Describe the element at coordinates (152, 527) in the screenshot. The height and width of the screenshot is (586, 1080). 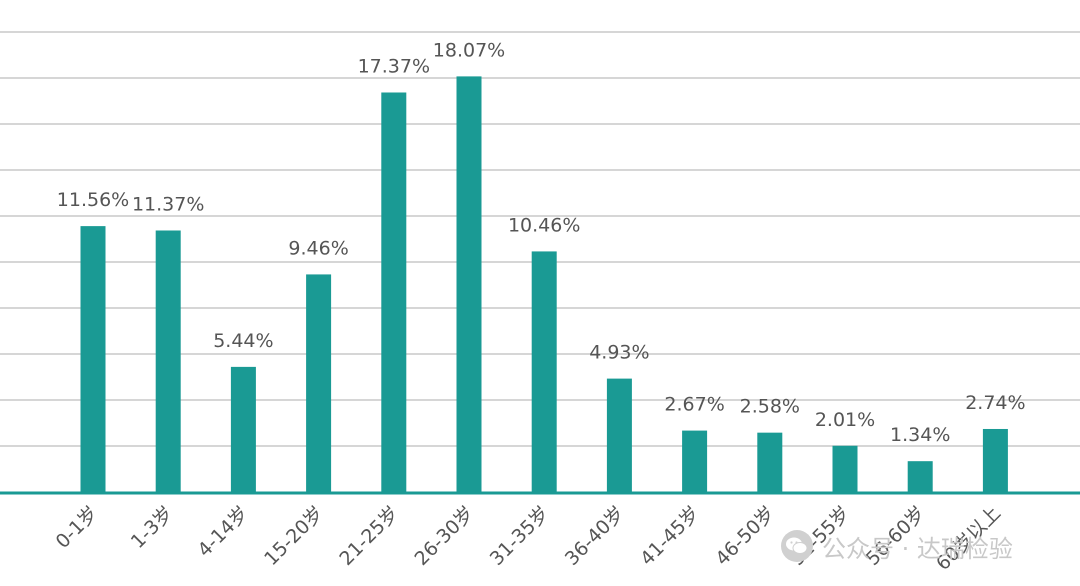
I see `x-tick-label: 1-3岁` at that location.